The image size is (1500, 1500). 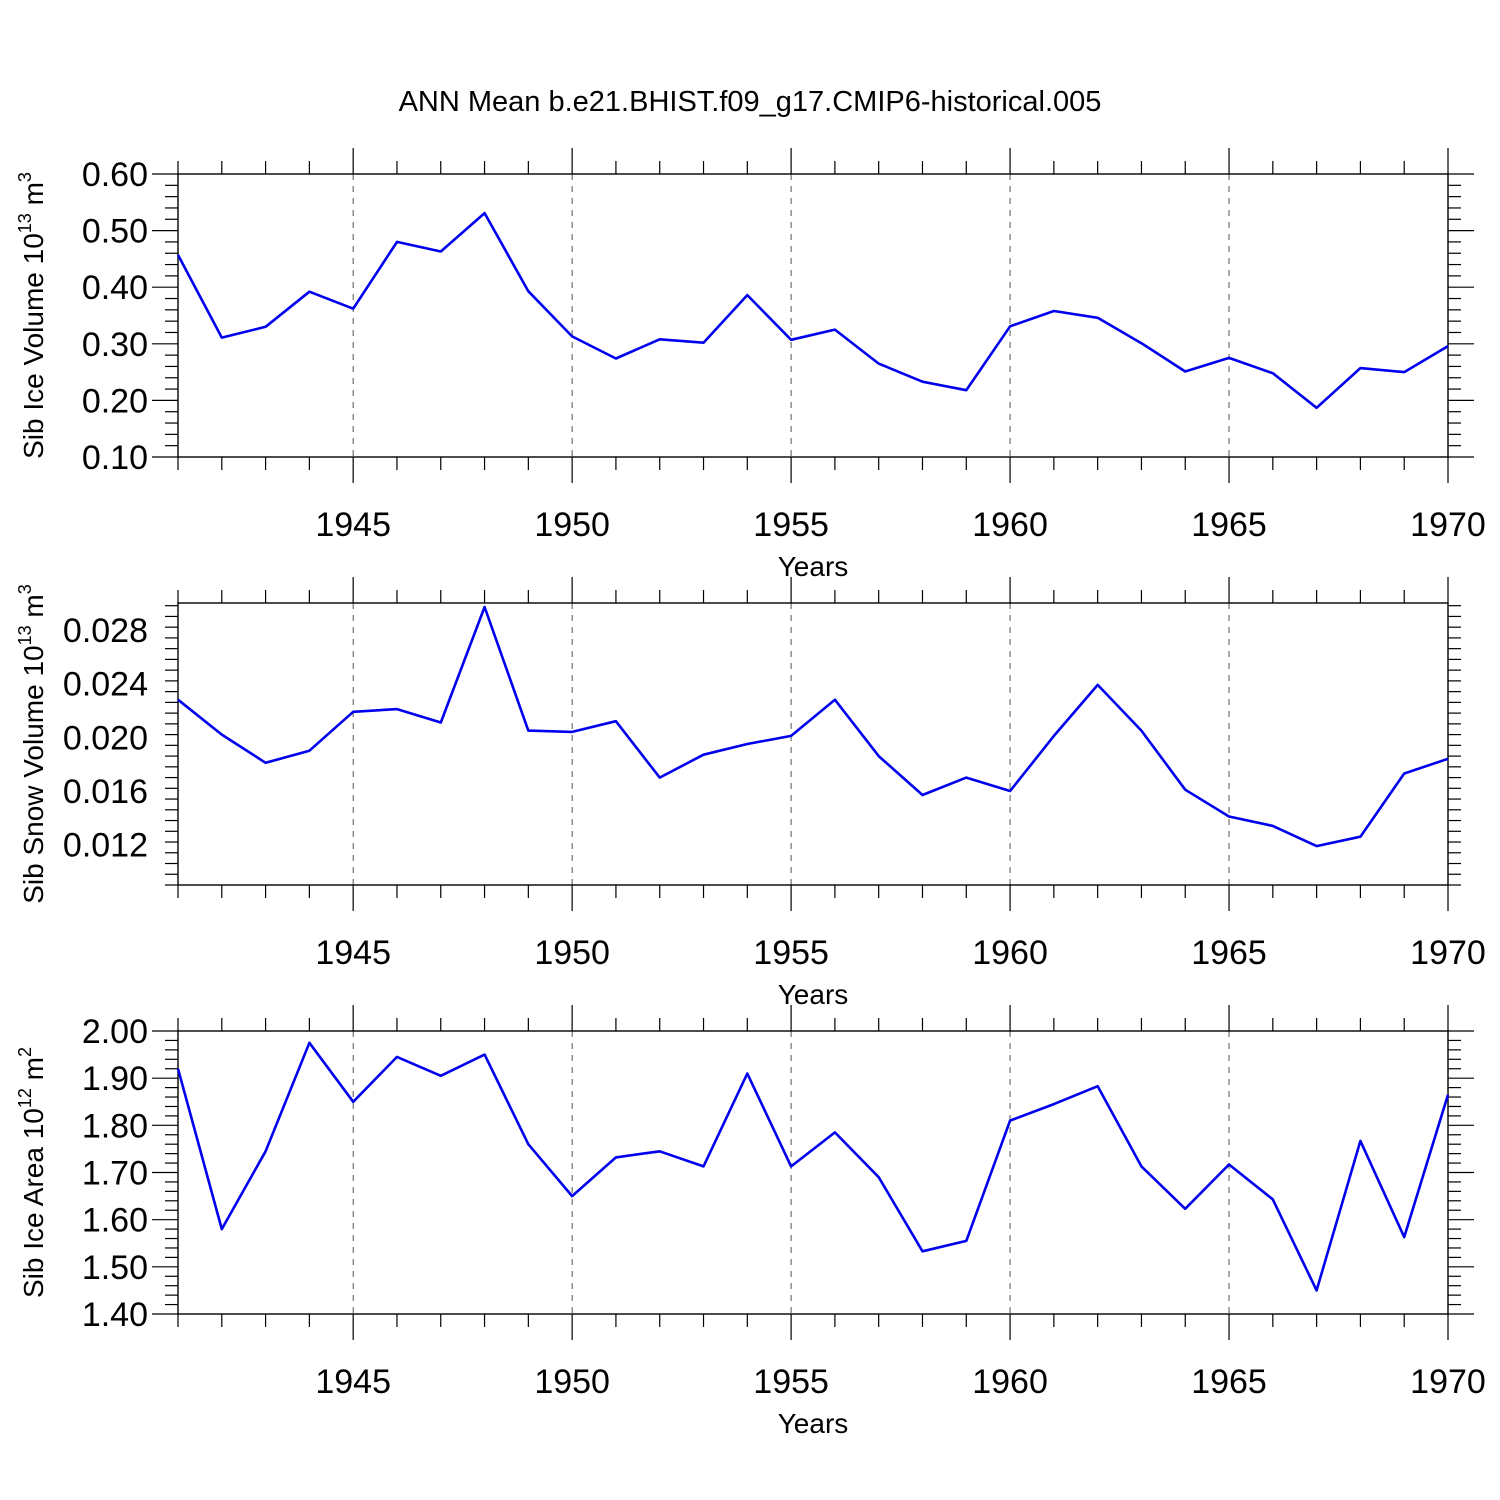 I want to click on y-axis-title-part: Sib Ice Volume 10, so click(x=33, y=346).